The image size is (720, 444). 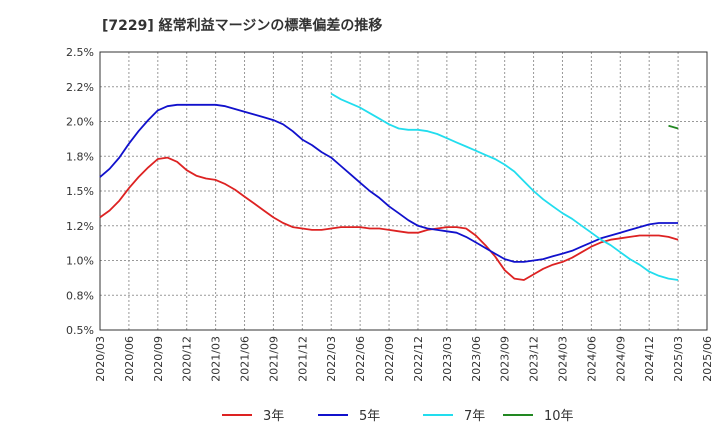 What do you see at coordinates (245, 359) in the screenshot?
I see `x-tick-label: 2021/06` at bounding box center [245, 359].